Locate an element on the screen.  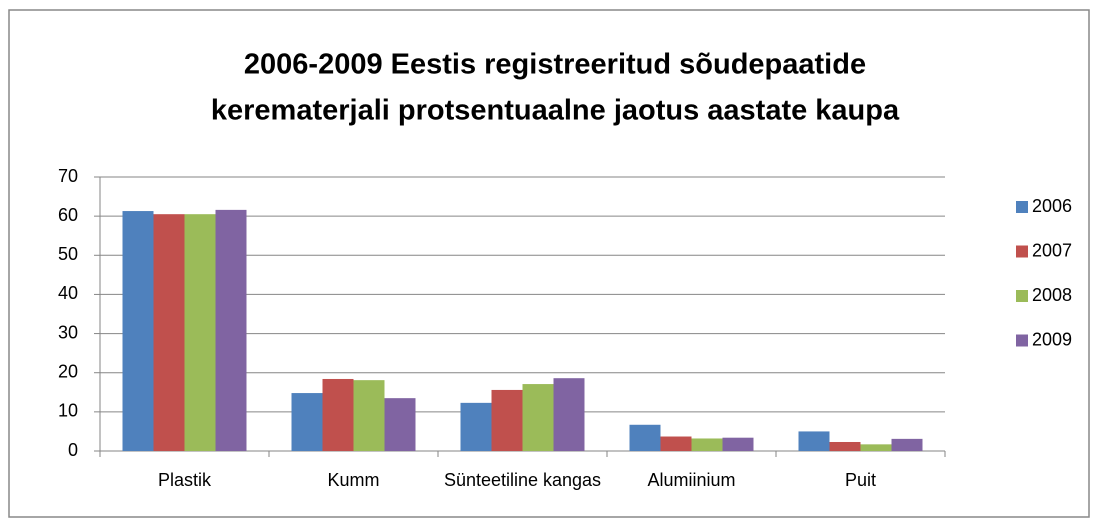
x-tick-label: Alumiinium is located at coordinates (691, 480).